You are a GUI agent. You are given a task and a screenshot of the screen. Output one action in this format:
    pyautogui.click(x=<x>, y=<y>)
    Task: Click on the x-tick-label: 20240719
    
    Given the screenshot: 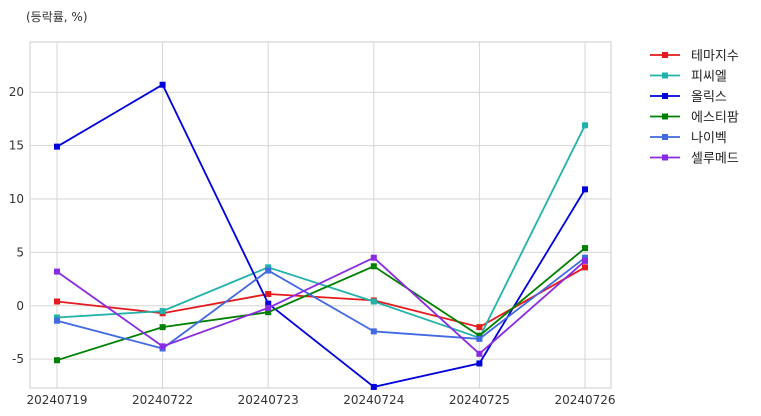 What is the action you would take?
    pyautogui.click(x=56, y=400)
    